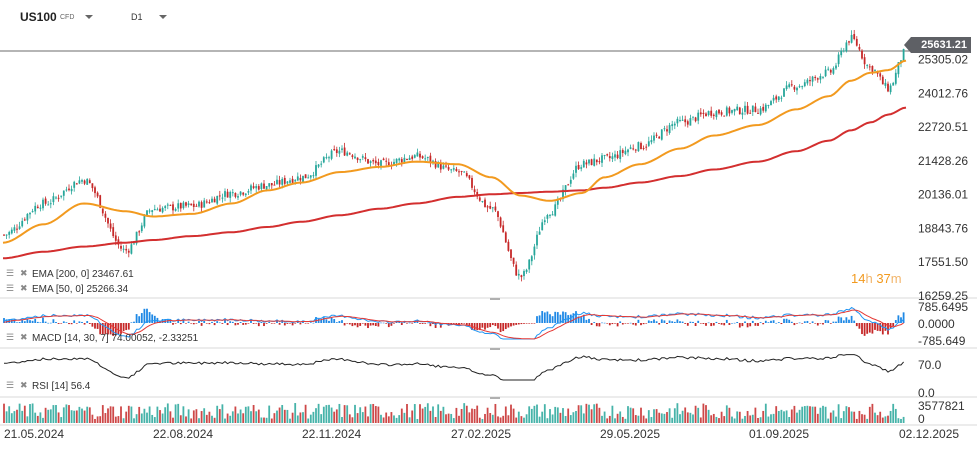 The height and width of the screenshot is (449, 977). I want to click on ema50-close-icon: ✖, so click(24, 288).